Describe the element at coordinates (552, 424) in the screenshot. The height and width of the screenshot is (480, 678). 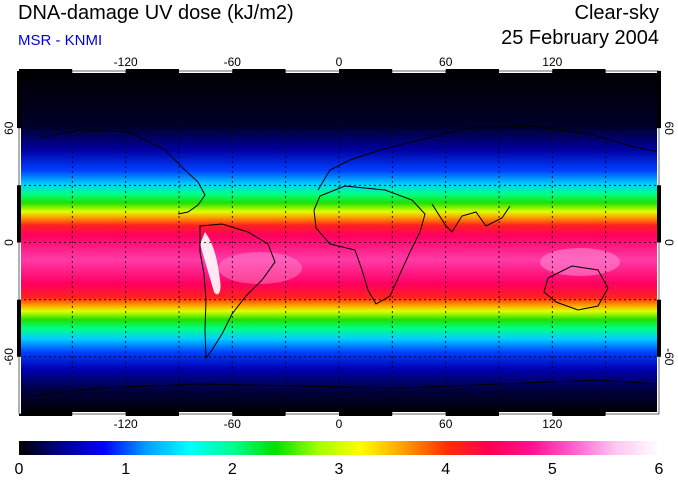
I see `lon-tick-label-bottom: 120` at that location.